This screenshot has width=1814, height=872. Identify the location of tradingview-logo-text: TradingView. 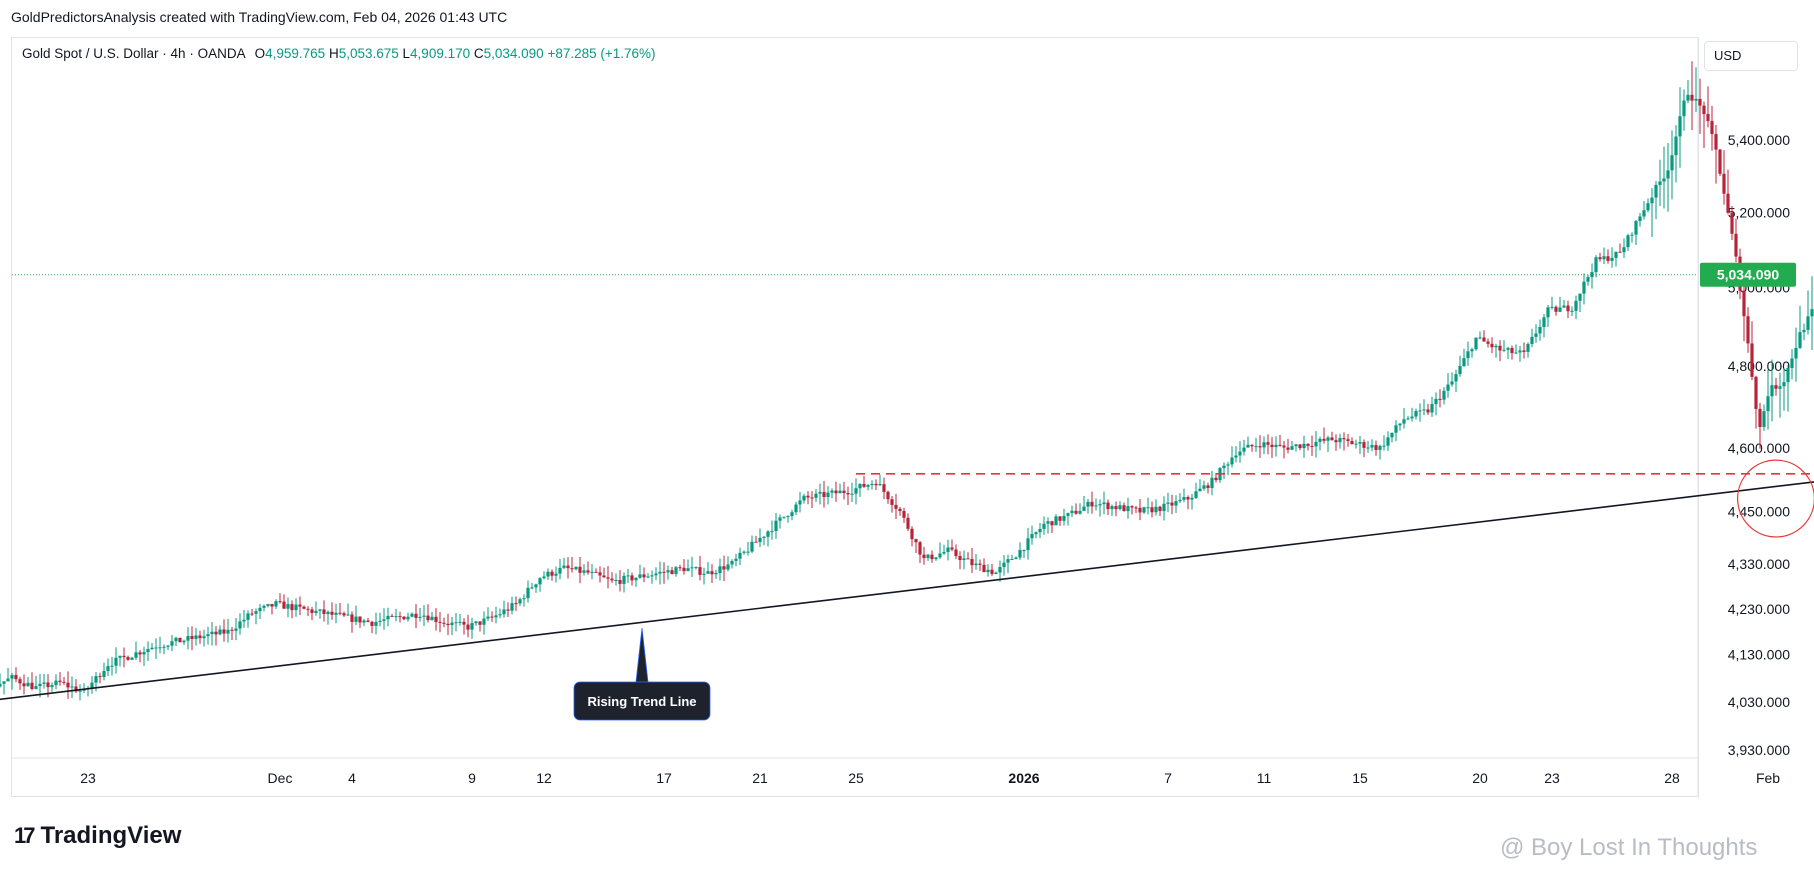
(111, 835).